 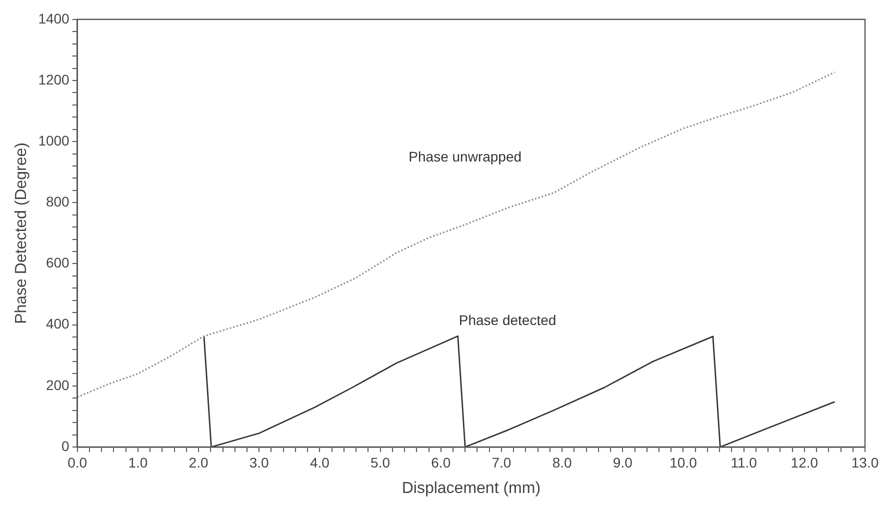 I want to click on x-axis-title: Displacement (mm), so click(x=471, y=488).